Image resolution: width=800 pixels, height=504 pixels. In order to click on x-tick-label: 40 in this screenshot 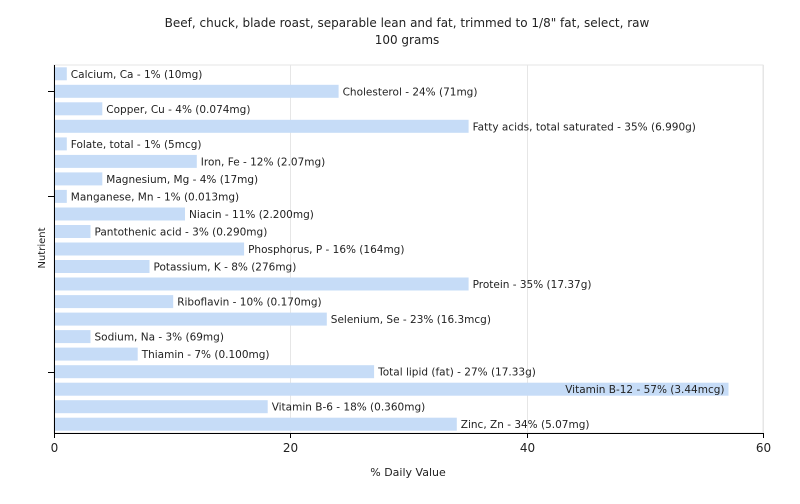, I will do `click(527, 448)`.